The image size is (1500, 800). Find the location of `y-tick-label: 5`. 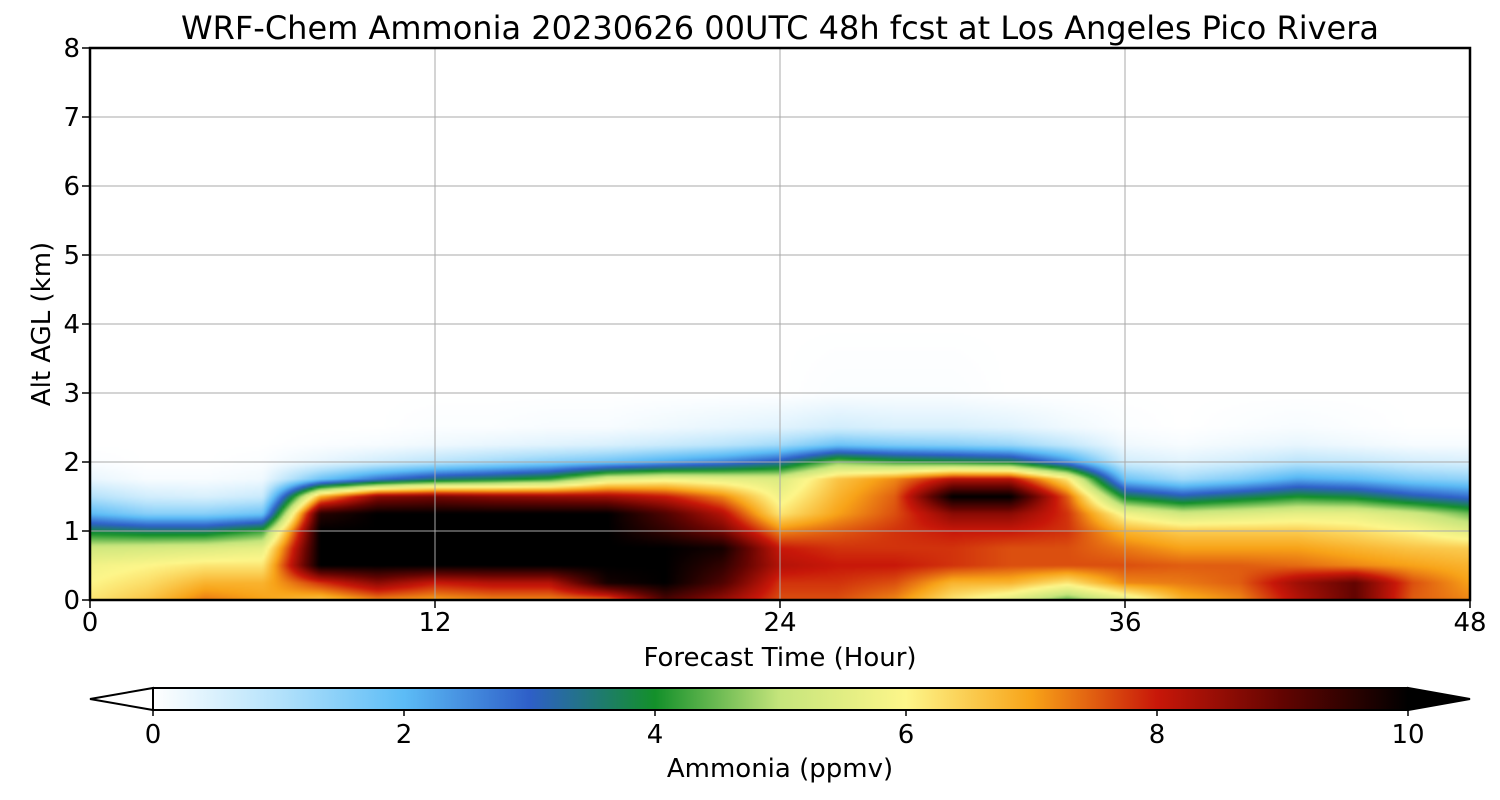

y-tick-label: 5 is located at coordinates (71, 256).